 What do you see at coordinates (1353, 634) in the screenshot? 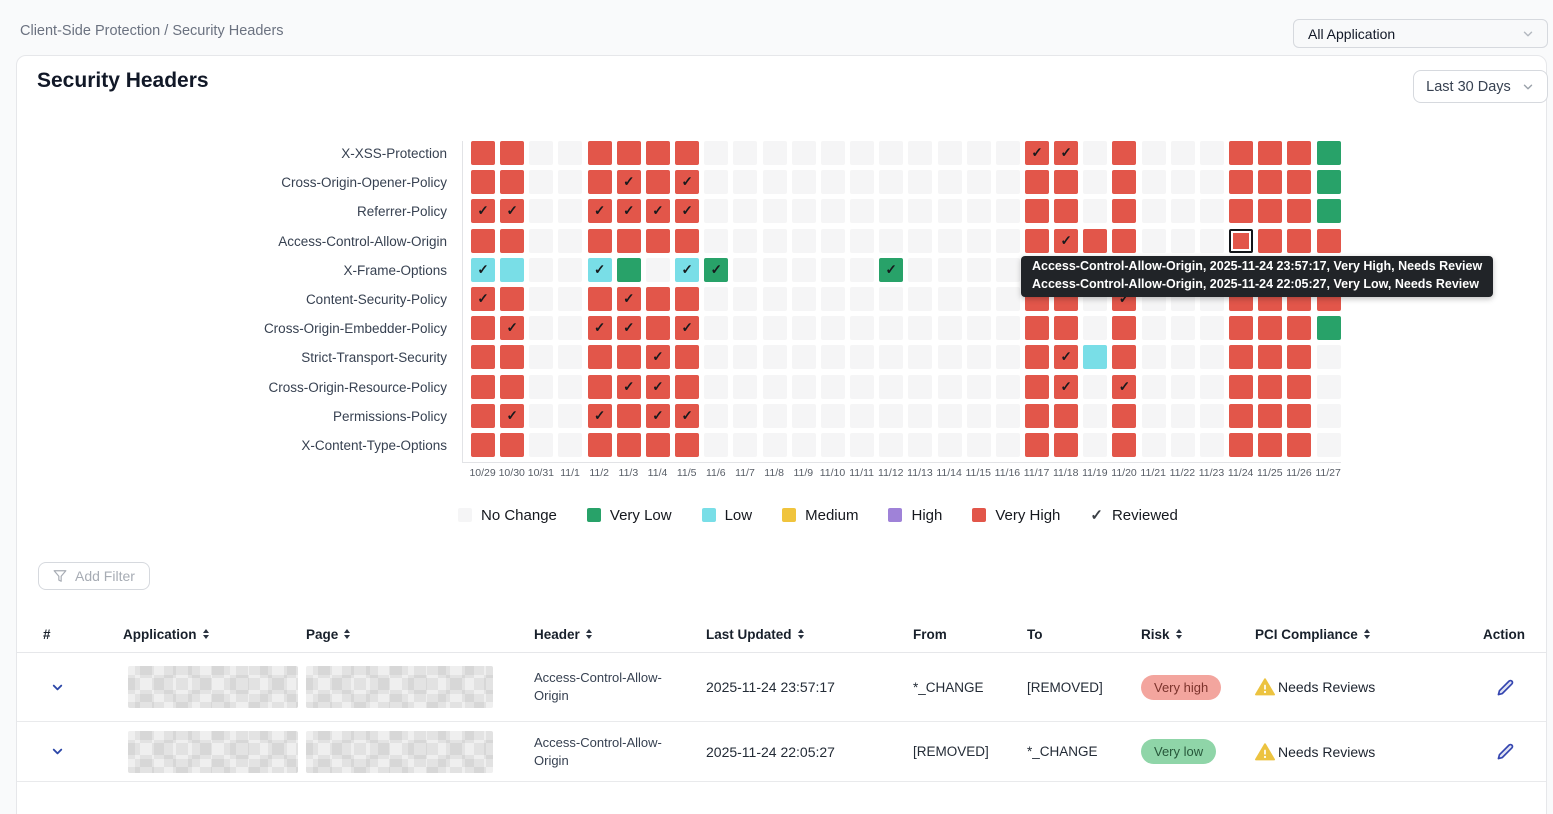
I see `column-header-pci-compliance: PCI Compliance` at bounding box center [1353, 634].